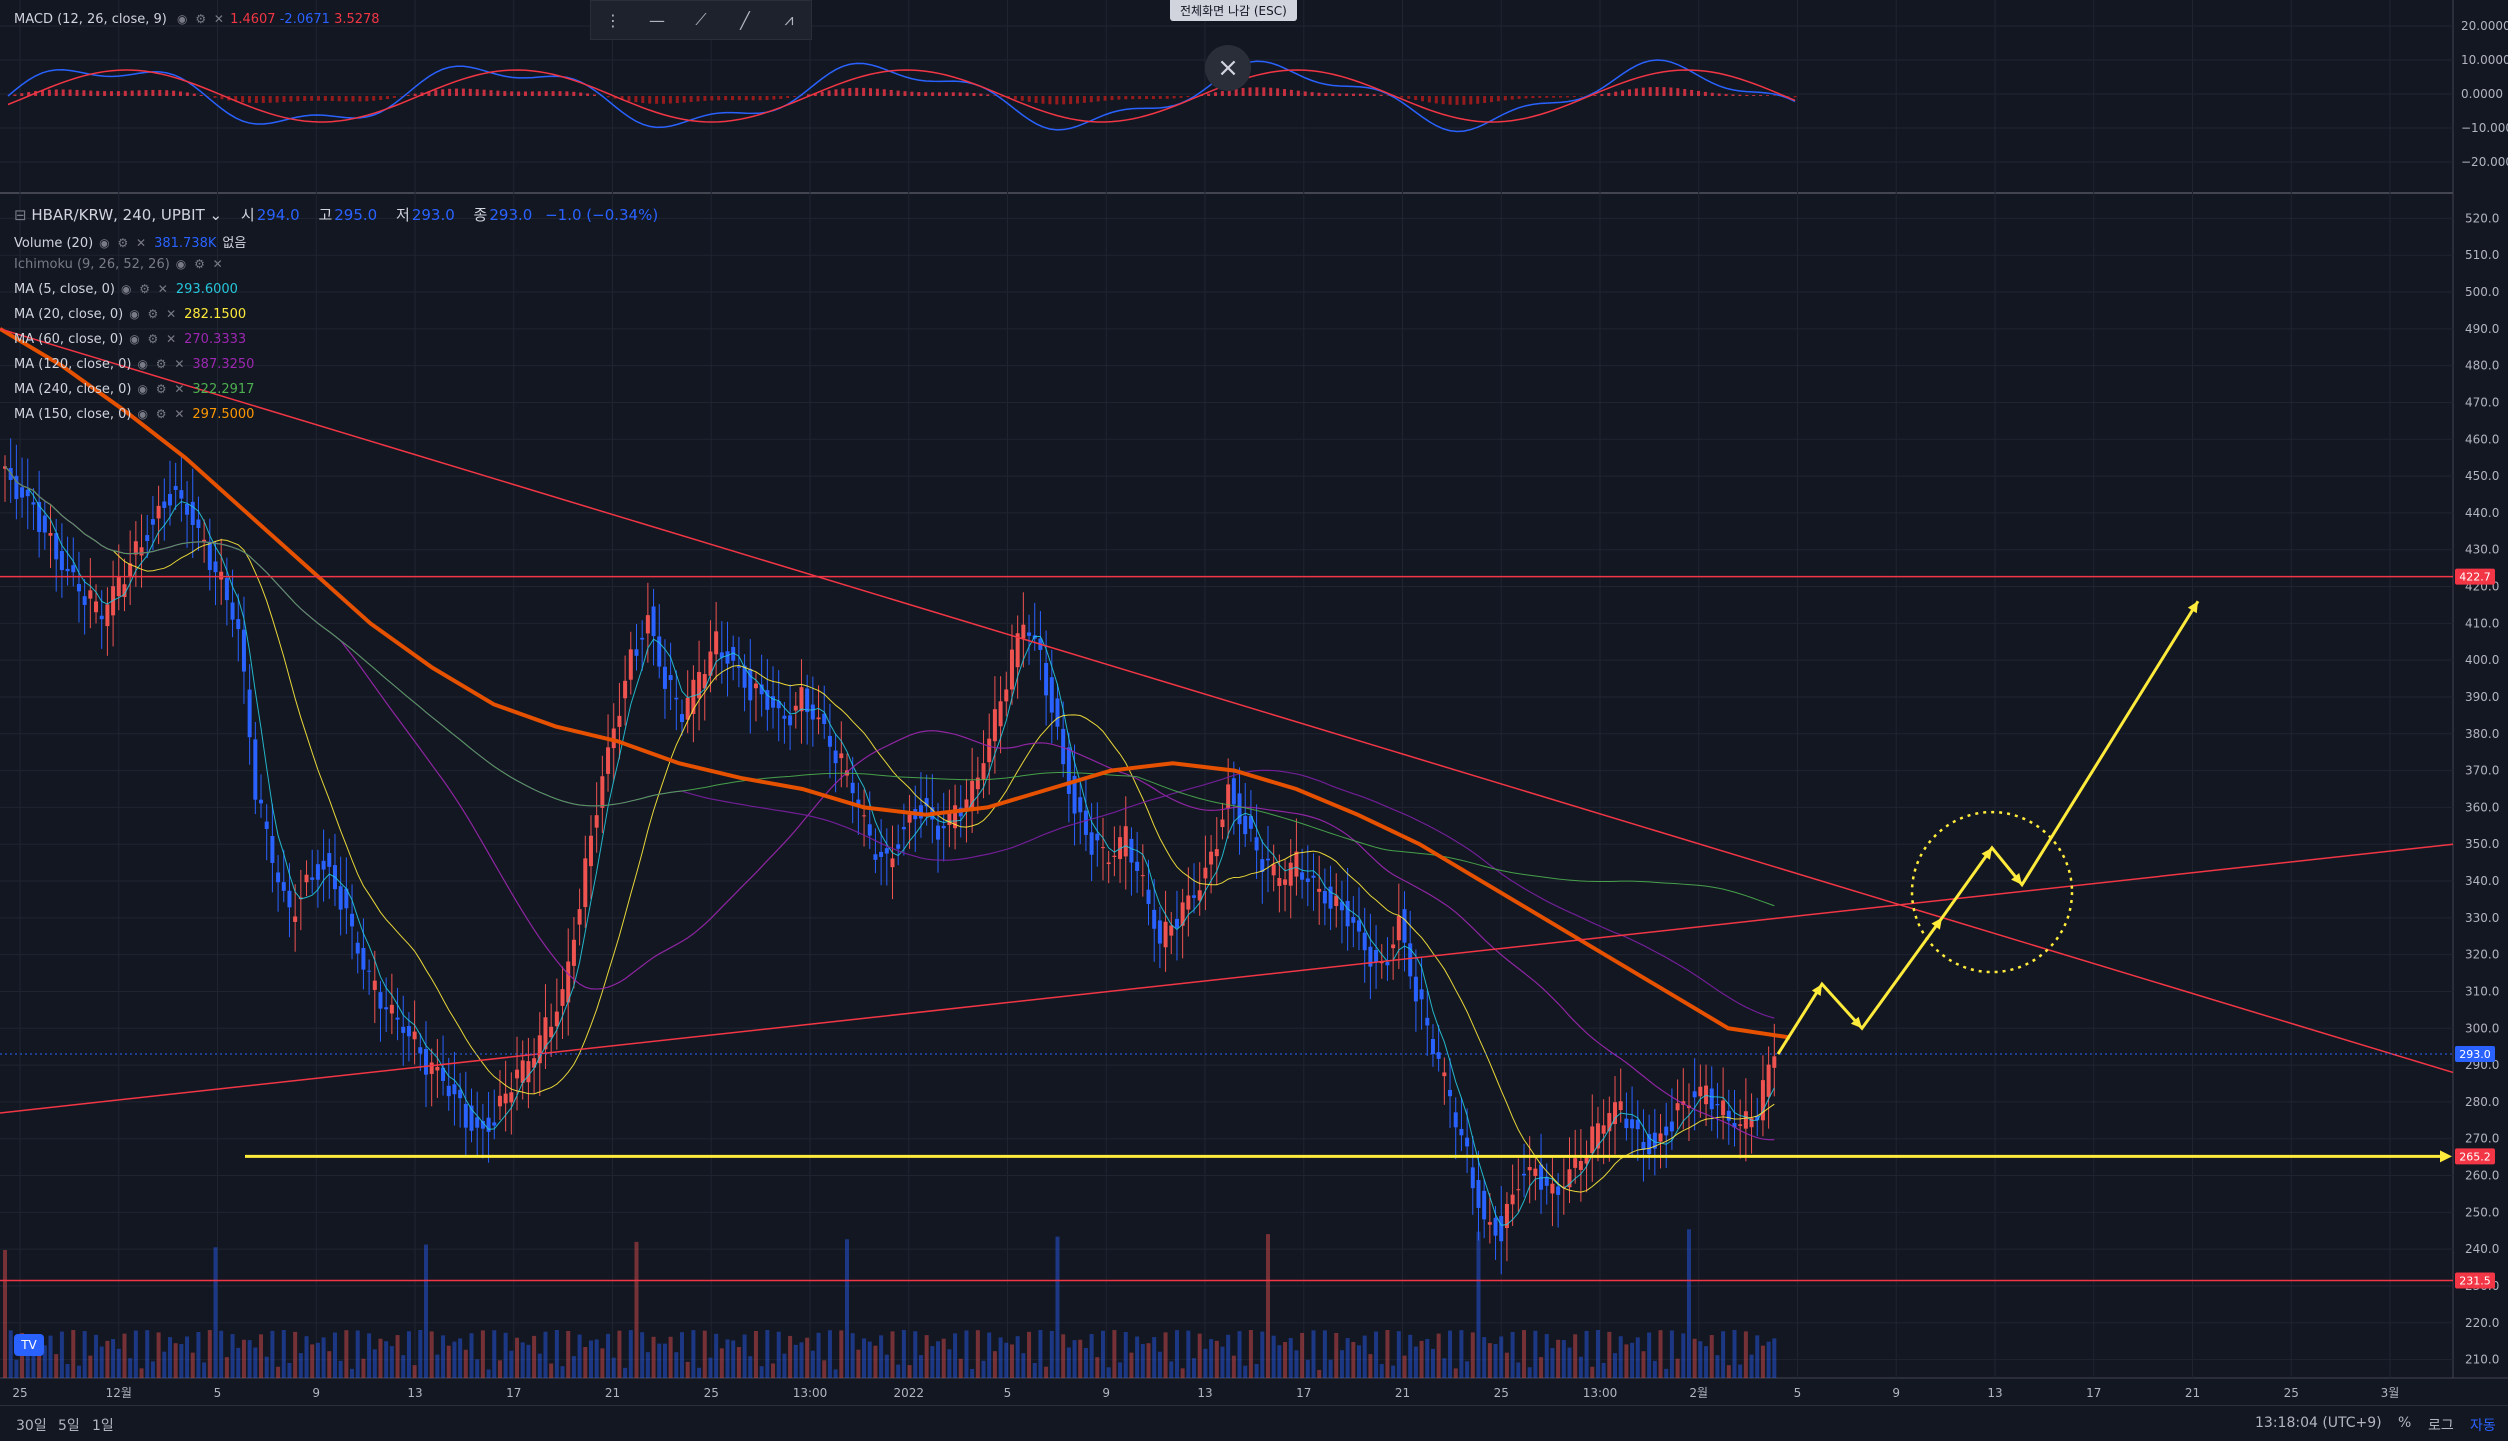 This screenshot has height=1441, width=2508. Describe the element at coordinates (31, 1426) in the screenshot. I see `range-30d: 30일` at that location.